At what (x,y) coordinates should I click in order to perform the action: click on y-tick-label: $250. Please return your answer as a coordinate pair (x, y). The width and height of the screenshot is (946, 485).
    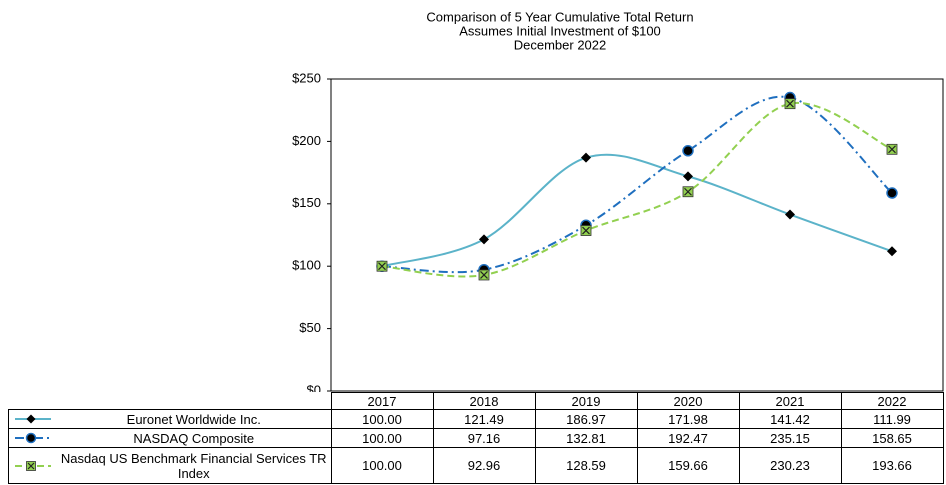
    Looking at the image, I should click on (306, 77).